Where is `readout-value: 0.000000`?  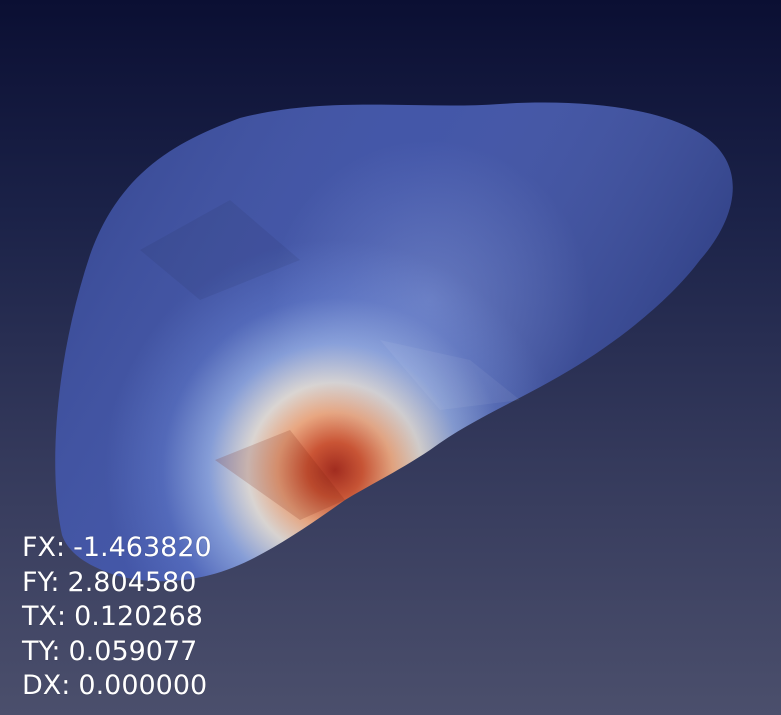
readout-value: 0.000000 is located at coordinates (143, 685).